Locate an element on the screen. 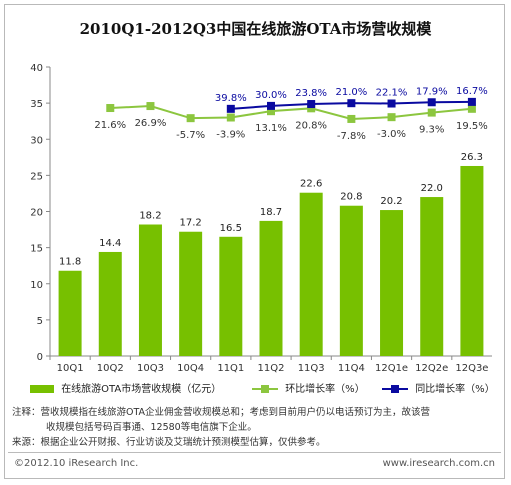 Image resolution: width=511 pixels, height=485 pixels. x-tick-label: 11Q3 is located at coordinates (311, 368).